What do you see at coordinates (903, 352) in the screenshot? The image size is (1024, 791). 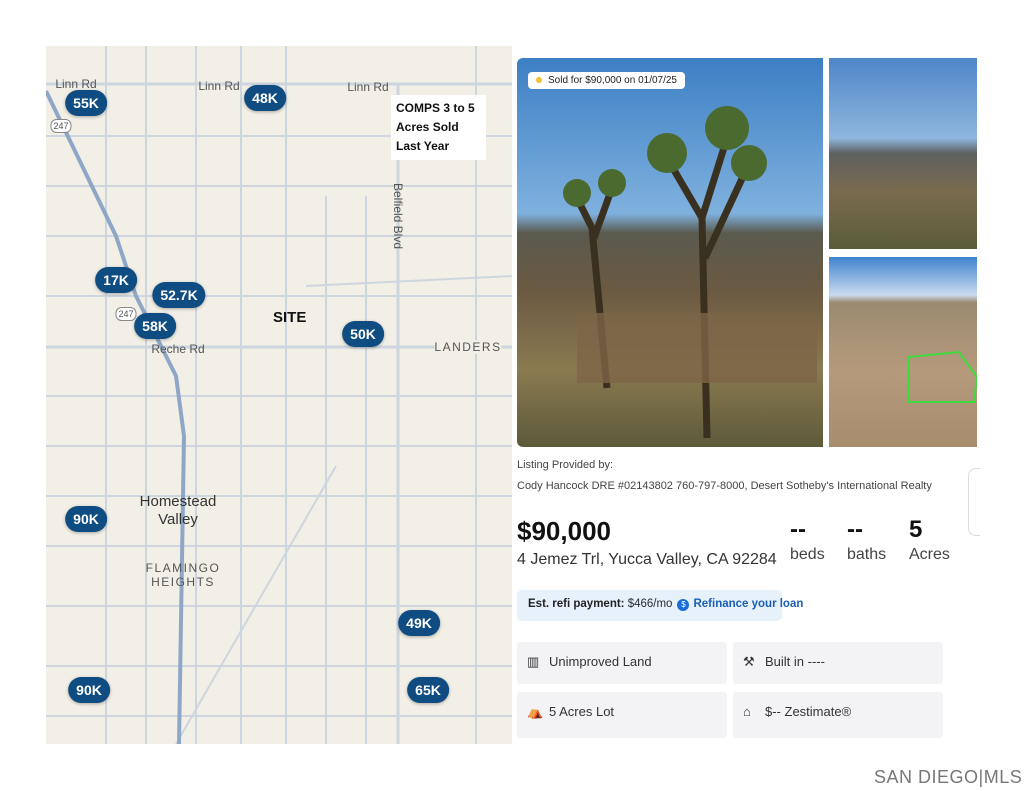 I see `aerial-thumbnail-photo` at bounding box center [903, 352].